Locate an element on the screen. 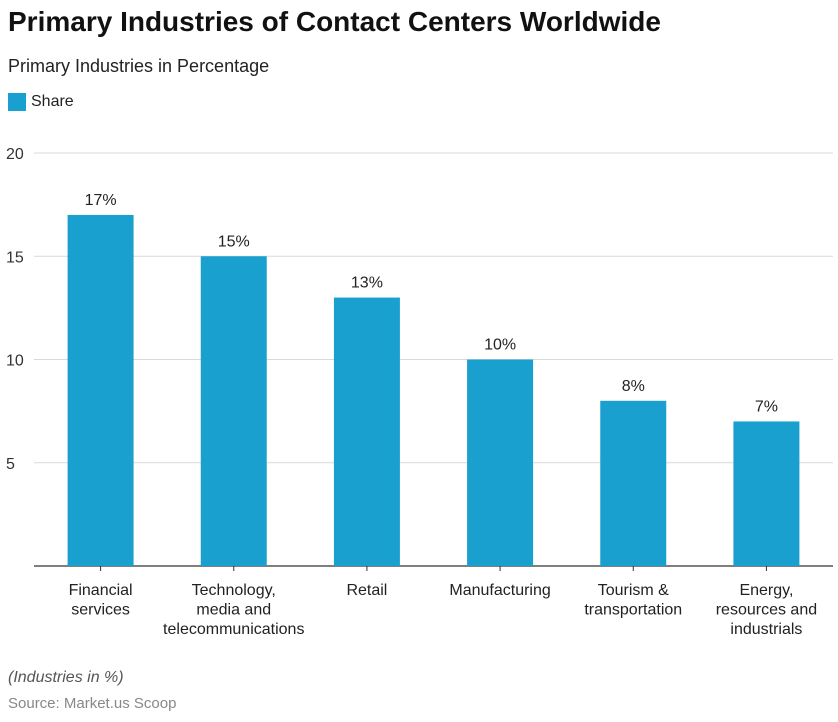 This screenshot has width=838, height=722. y-tick-label: 10 is located at coordinates (15, 361).